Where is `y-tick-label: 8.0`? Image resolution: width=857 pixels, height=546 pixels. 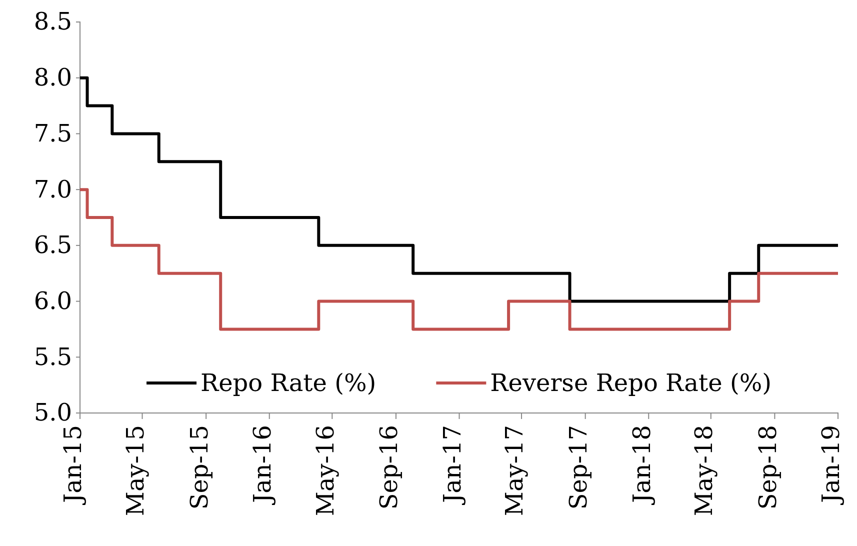
y-tick-label: 8.0 is located at coordinates (53, 78).